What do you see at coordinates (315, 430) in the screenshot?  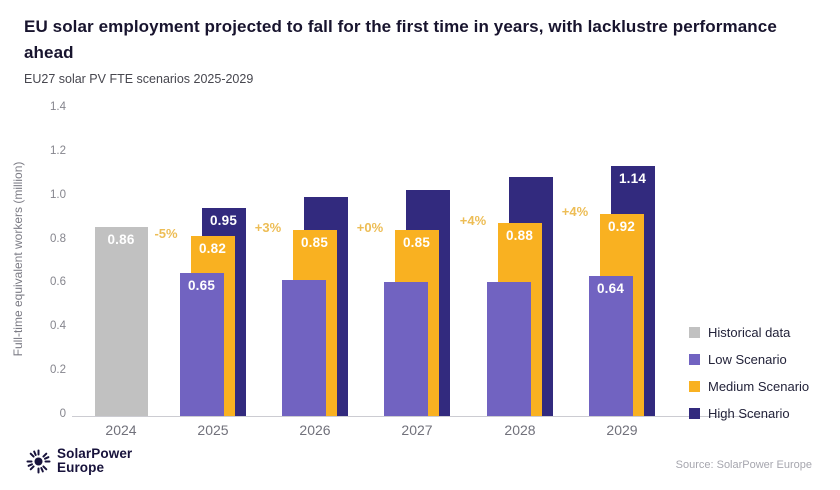 I see `x-tick-label: 2026` at bounding box center [315, 430].